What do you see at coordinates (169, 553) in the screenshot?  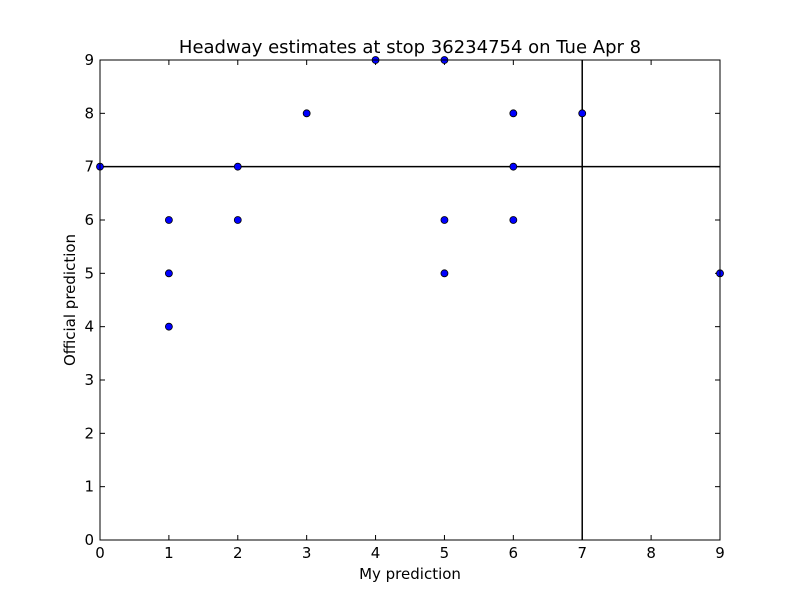 I see `x-tick-label: 1` at bounding box center [169, 553].